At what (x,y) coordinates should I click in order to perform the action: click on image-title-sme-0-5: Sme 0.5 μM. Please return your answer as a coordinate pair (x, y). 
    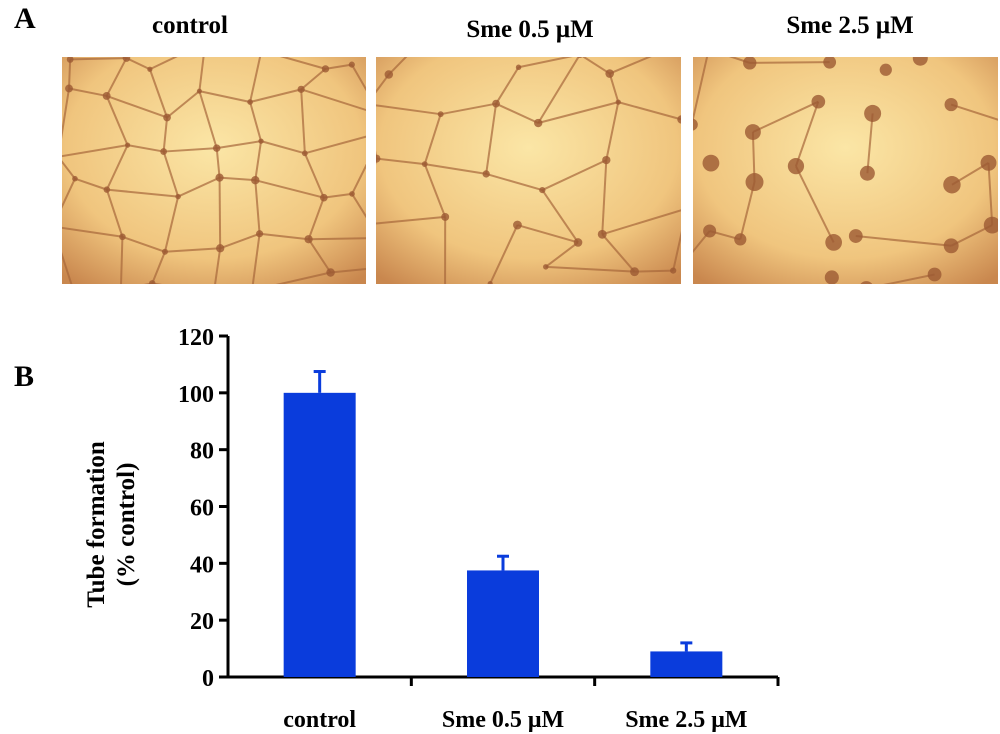
    Looking at the image, I should click on (530, 29).